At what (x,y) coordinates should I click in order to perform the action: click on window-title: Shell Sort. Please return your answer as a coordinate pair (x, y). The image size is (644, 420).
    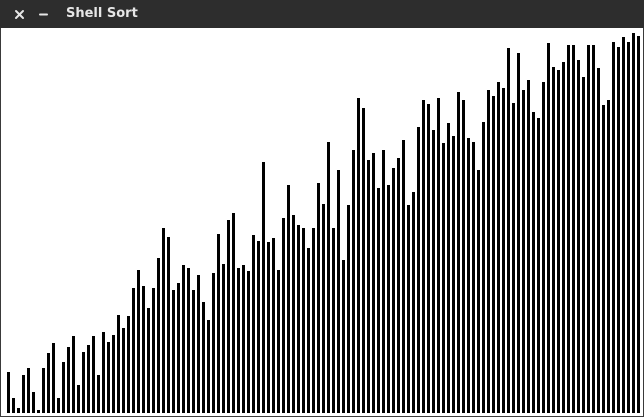
    Looking at the image, I should click on (102, 13).